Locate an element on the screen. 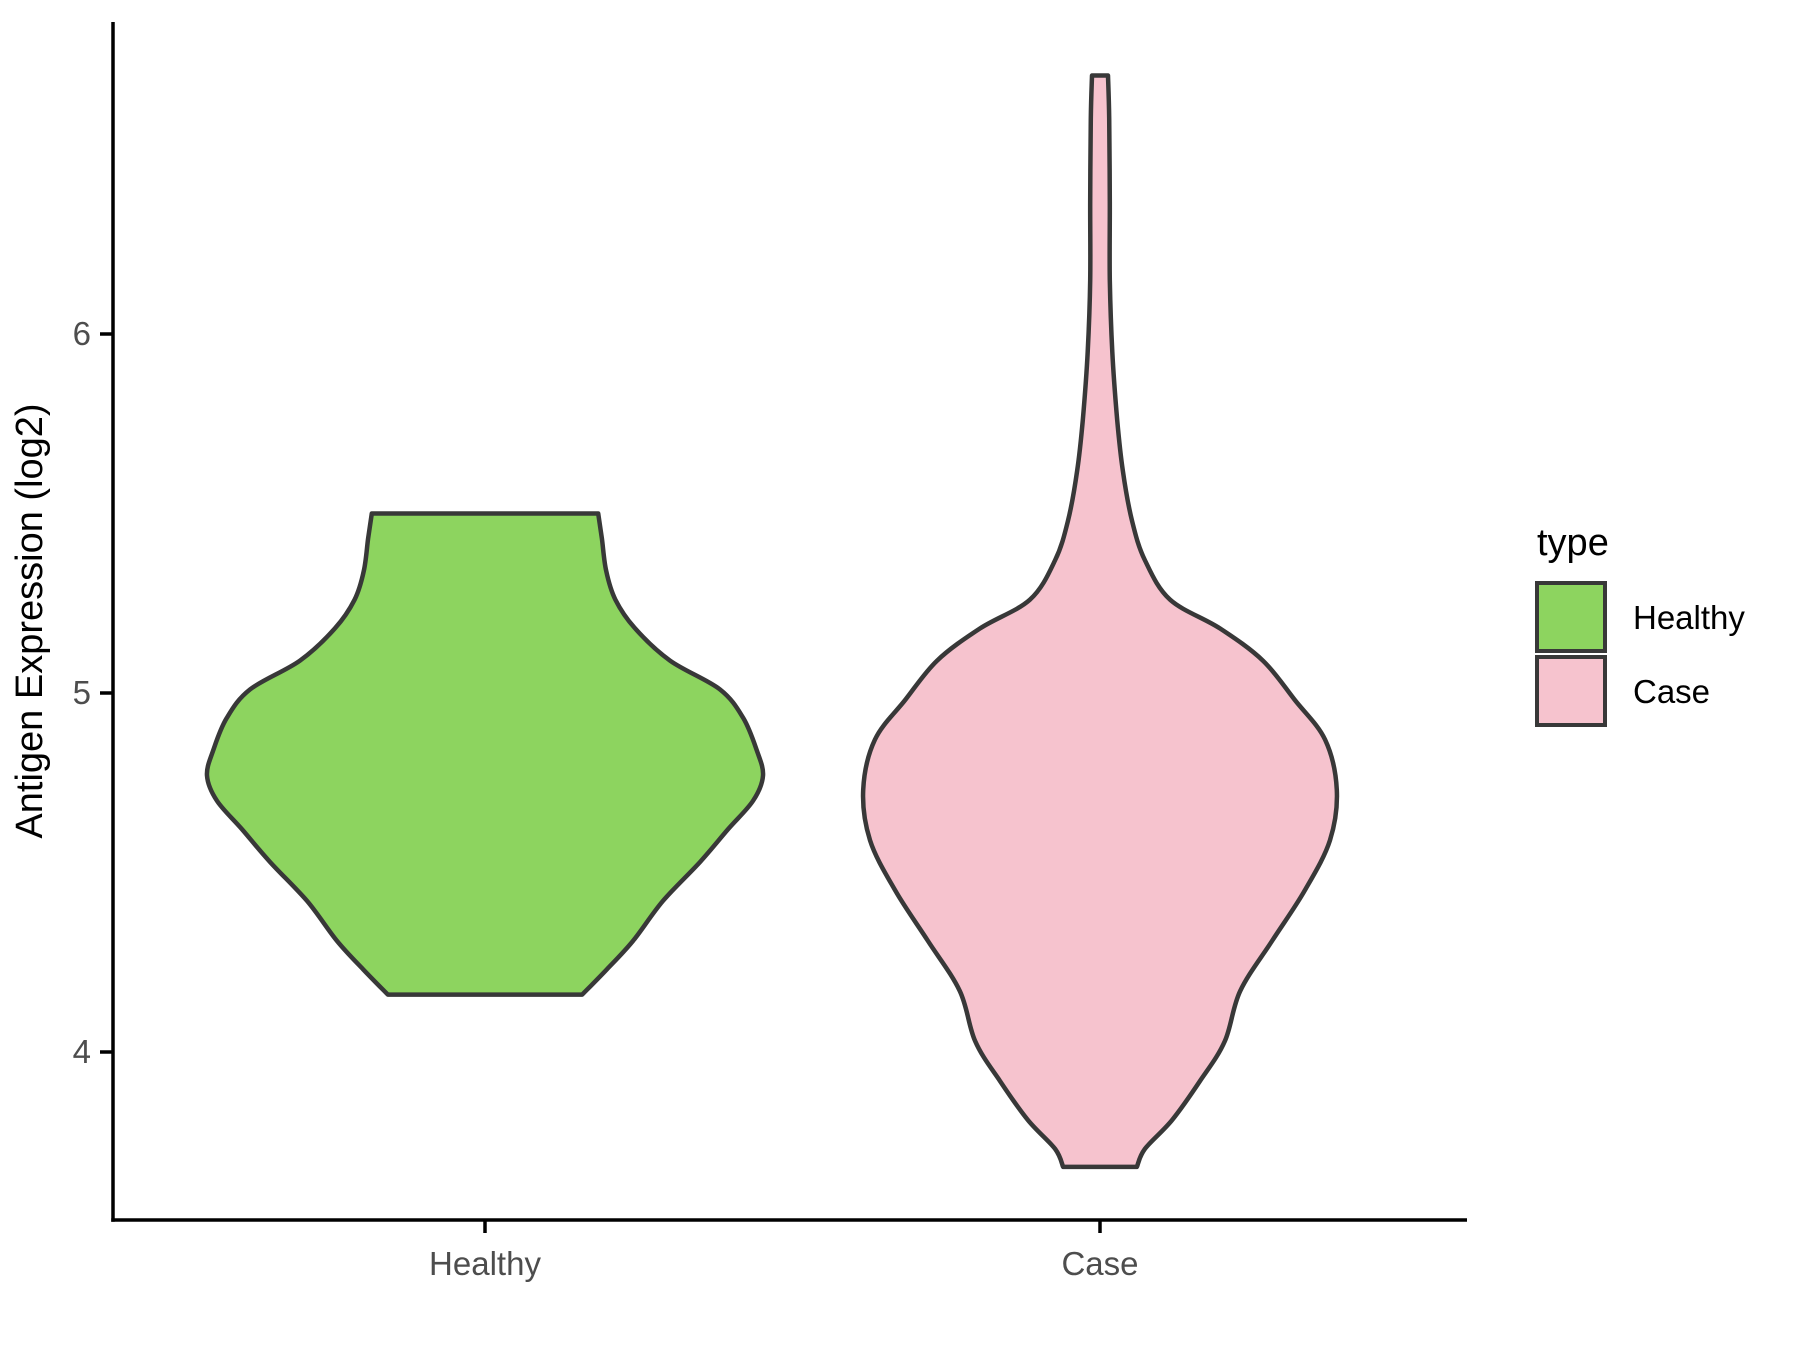 The height and width of the screenshot is (1350, 1800). x-tick-label-case: Case is located at coordinates (1099, 1263).